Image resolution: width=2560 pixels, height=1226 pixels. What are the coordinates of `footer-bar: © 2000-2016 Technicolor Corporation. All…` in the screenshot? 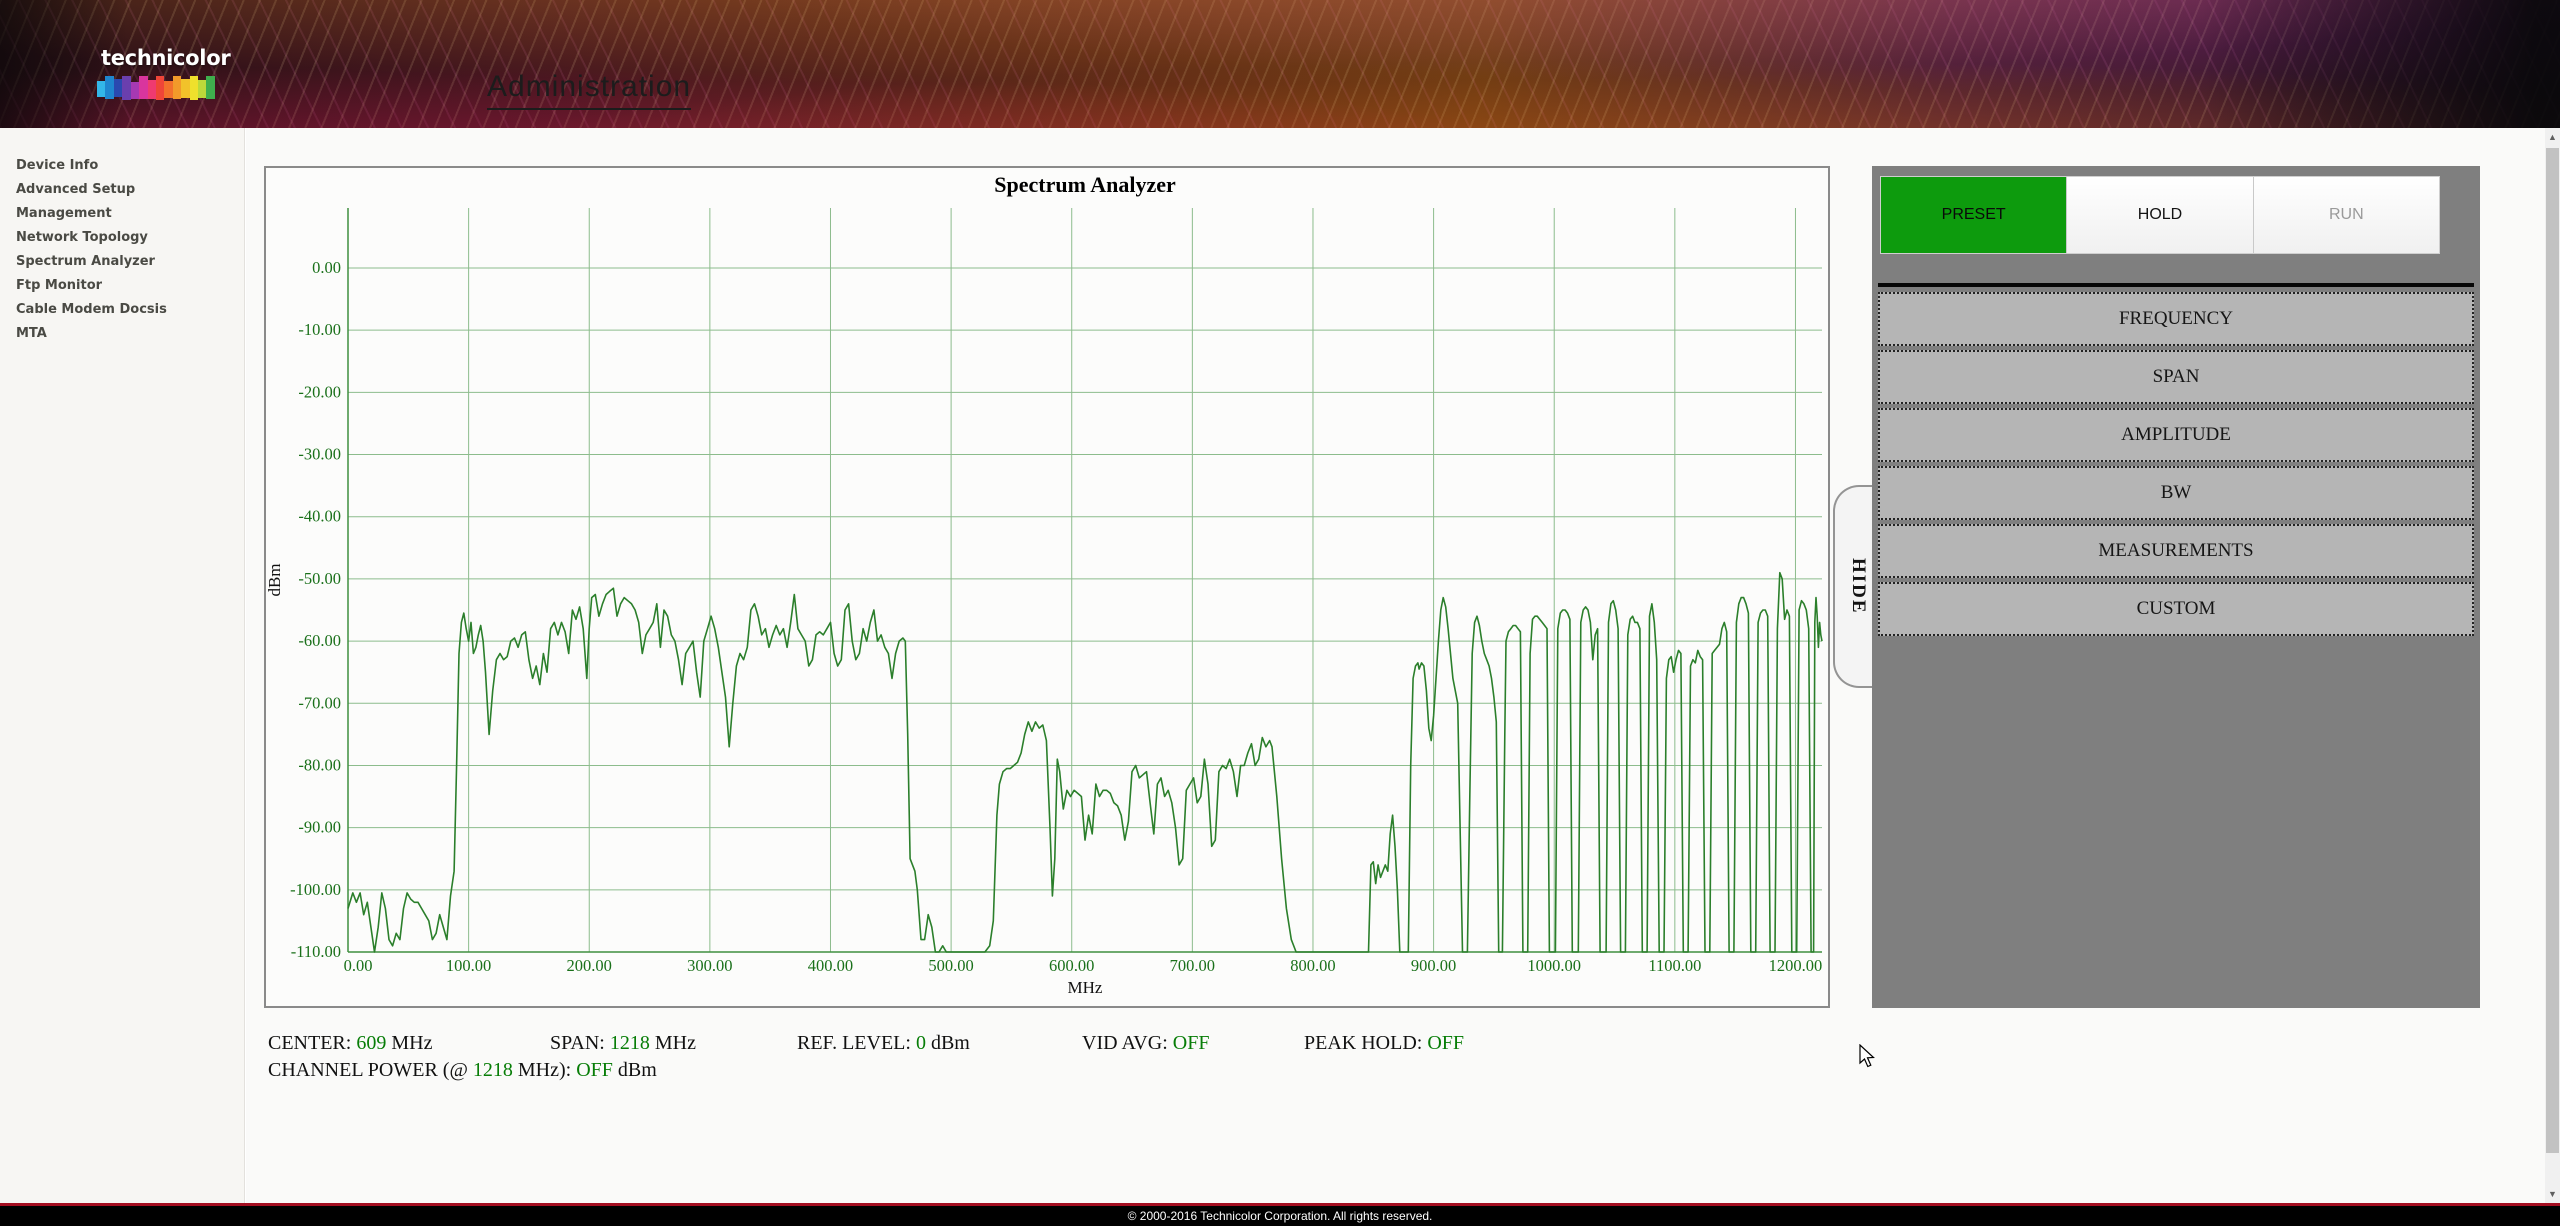 It's located at (1280, 1214).